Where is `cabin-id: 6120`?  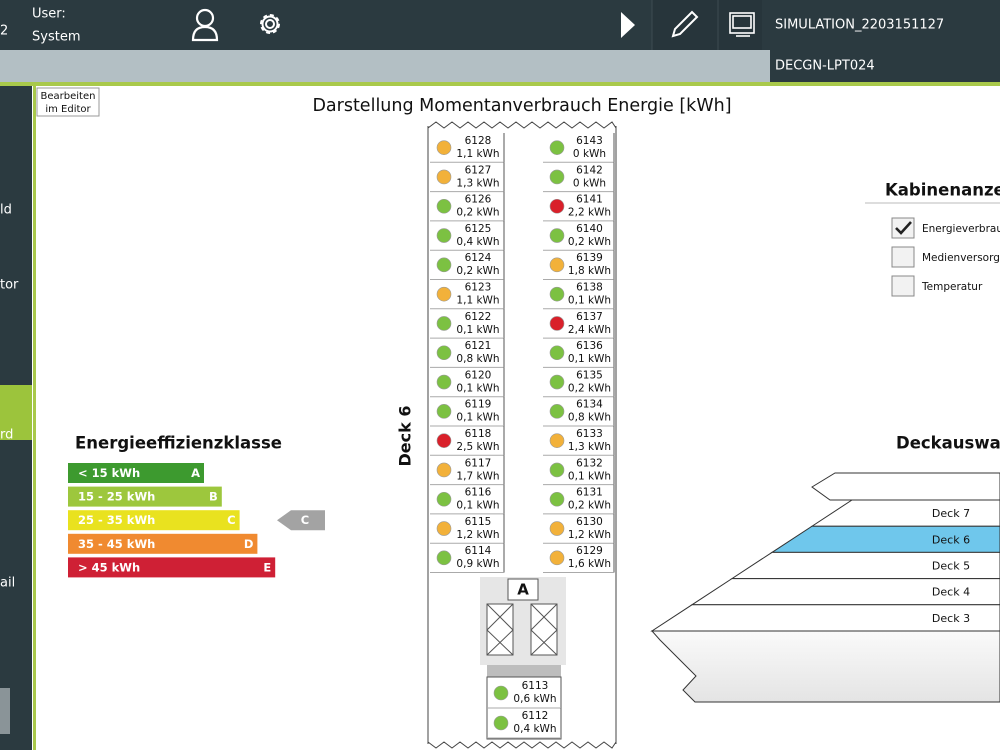
cabin-id: 6120 is located at coordinates (478, 375).